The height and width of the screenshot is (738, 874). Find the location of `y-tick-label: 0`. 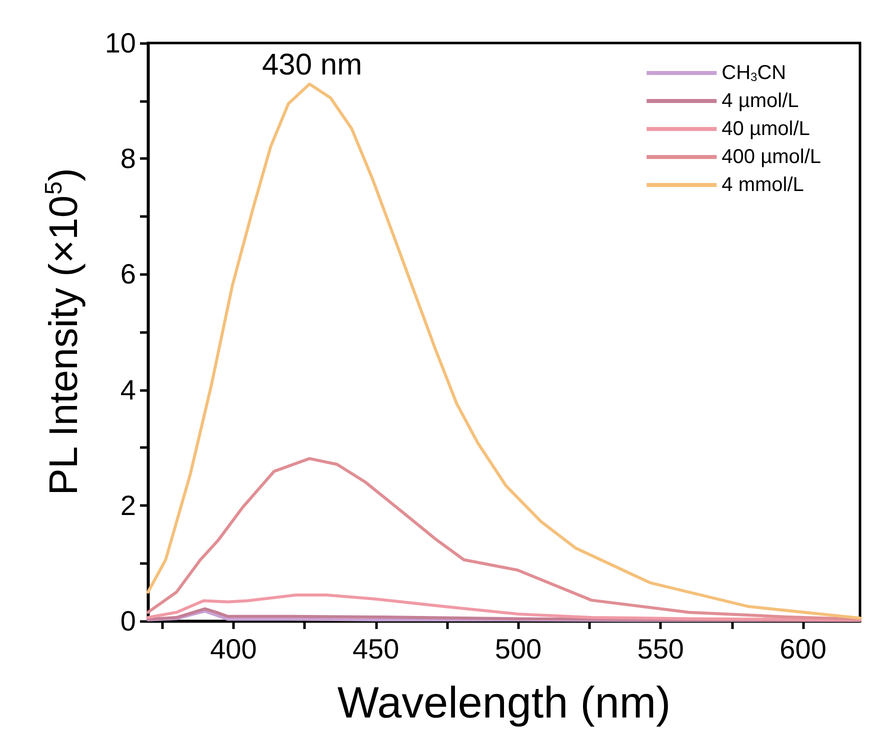

y-tick-label: 0 is located at coordinates (128, 621).